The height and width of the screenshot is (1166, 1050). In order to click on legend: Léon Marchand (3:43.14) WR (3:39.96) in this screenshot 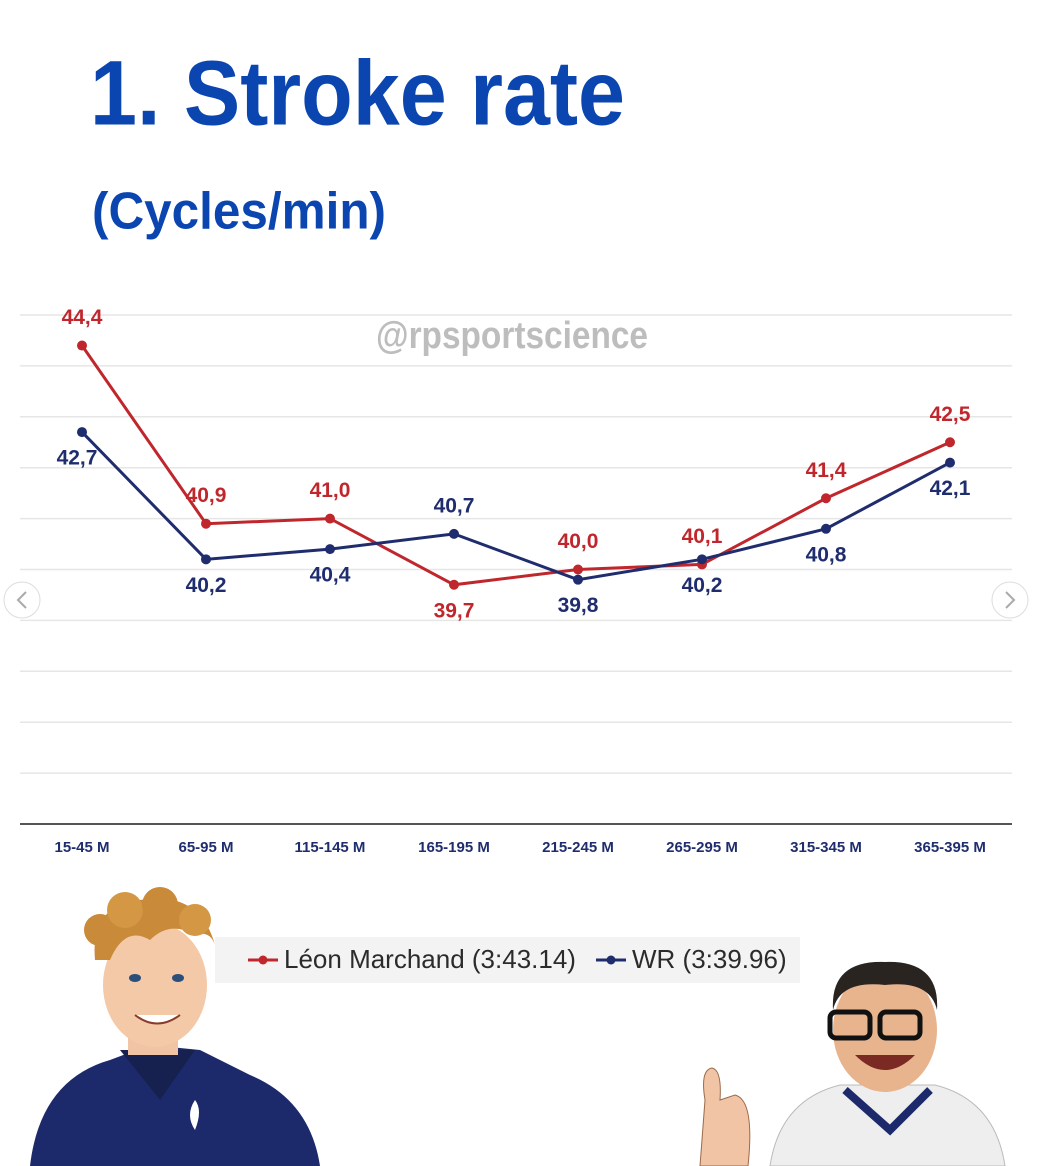, I will do `click(517, 959)`.